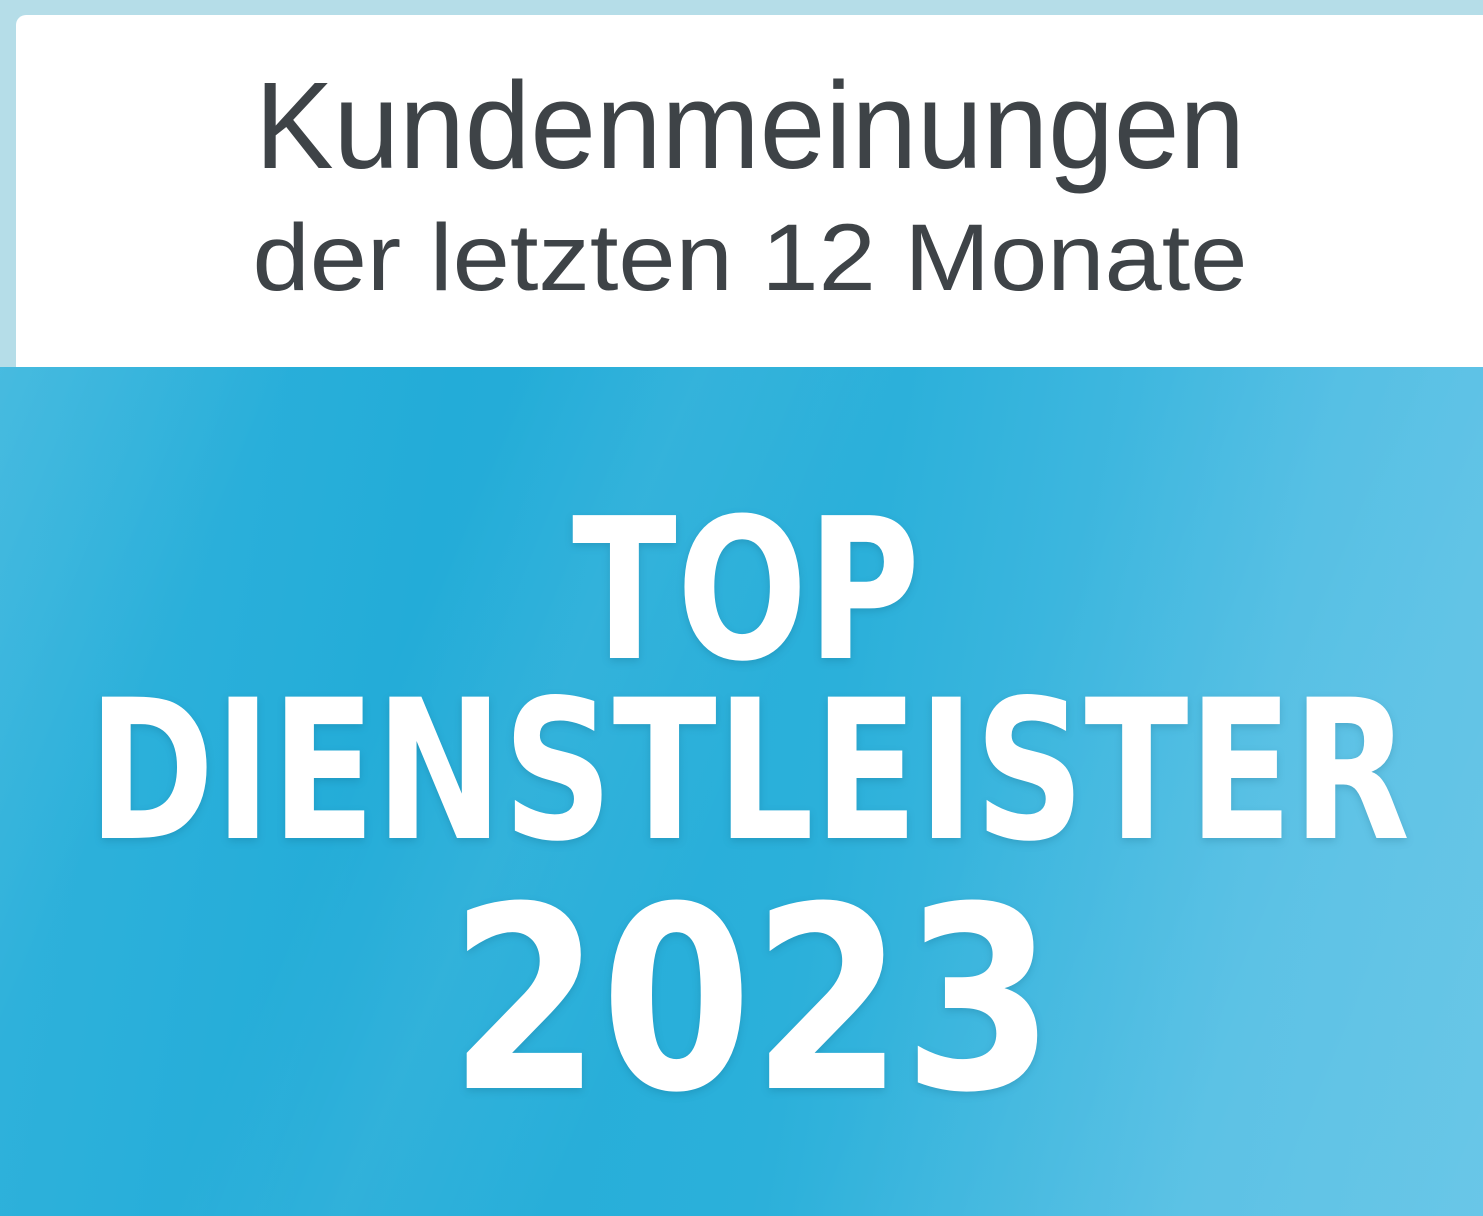  What do you see at coordinates (752, 1000) in the screenshot?
I see `award-year: 2023` at bounding box center [752, 1000].